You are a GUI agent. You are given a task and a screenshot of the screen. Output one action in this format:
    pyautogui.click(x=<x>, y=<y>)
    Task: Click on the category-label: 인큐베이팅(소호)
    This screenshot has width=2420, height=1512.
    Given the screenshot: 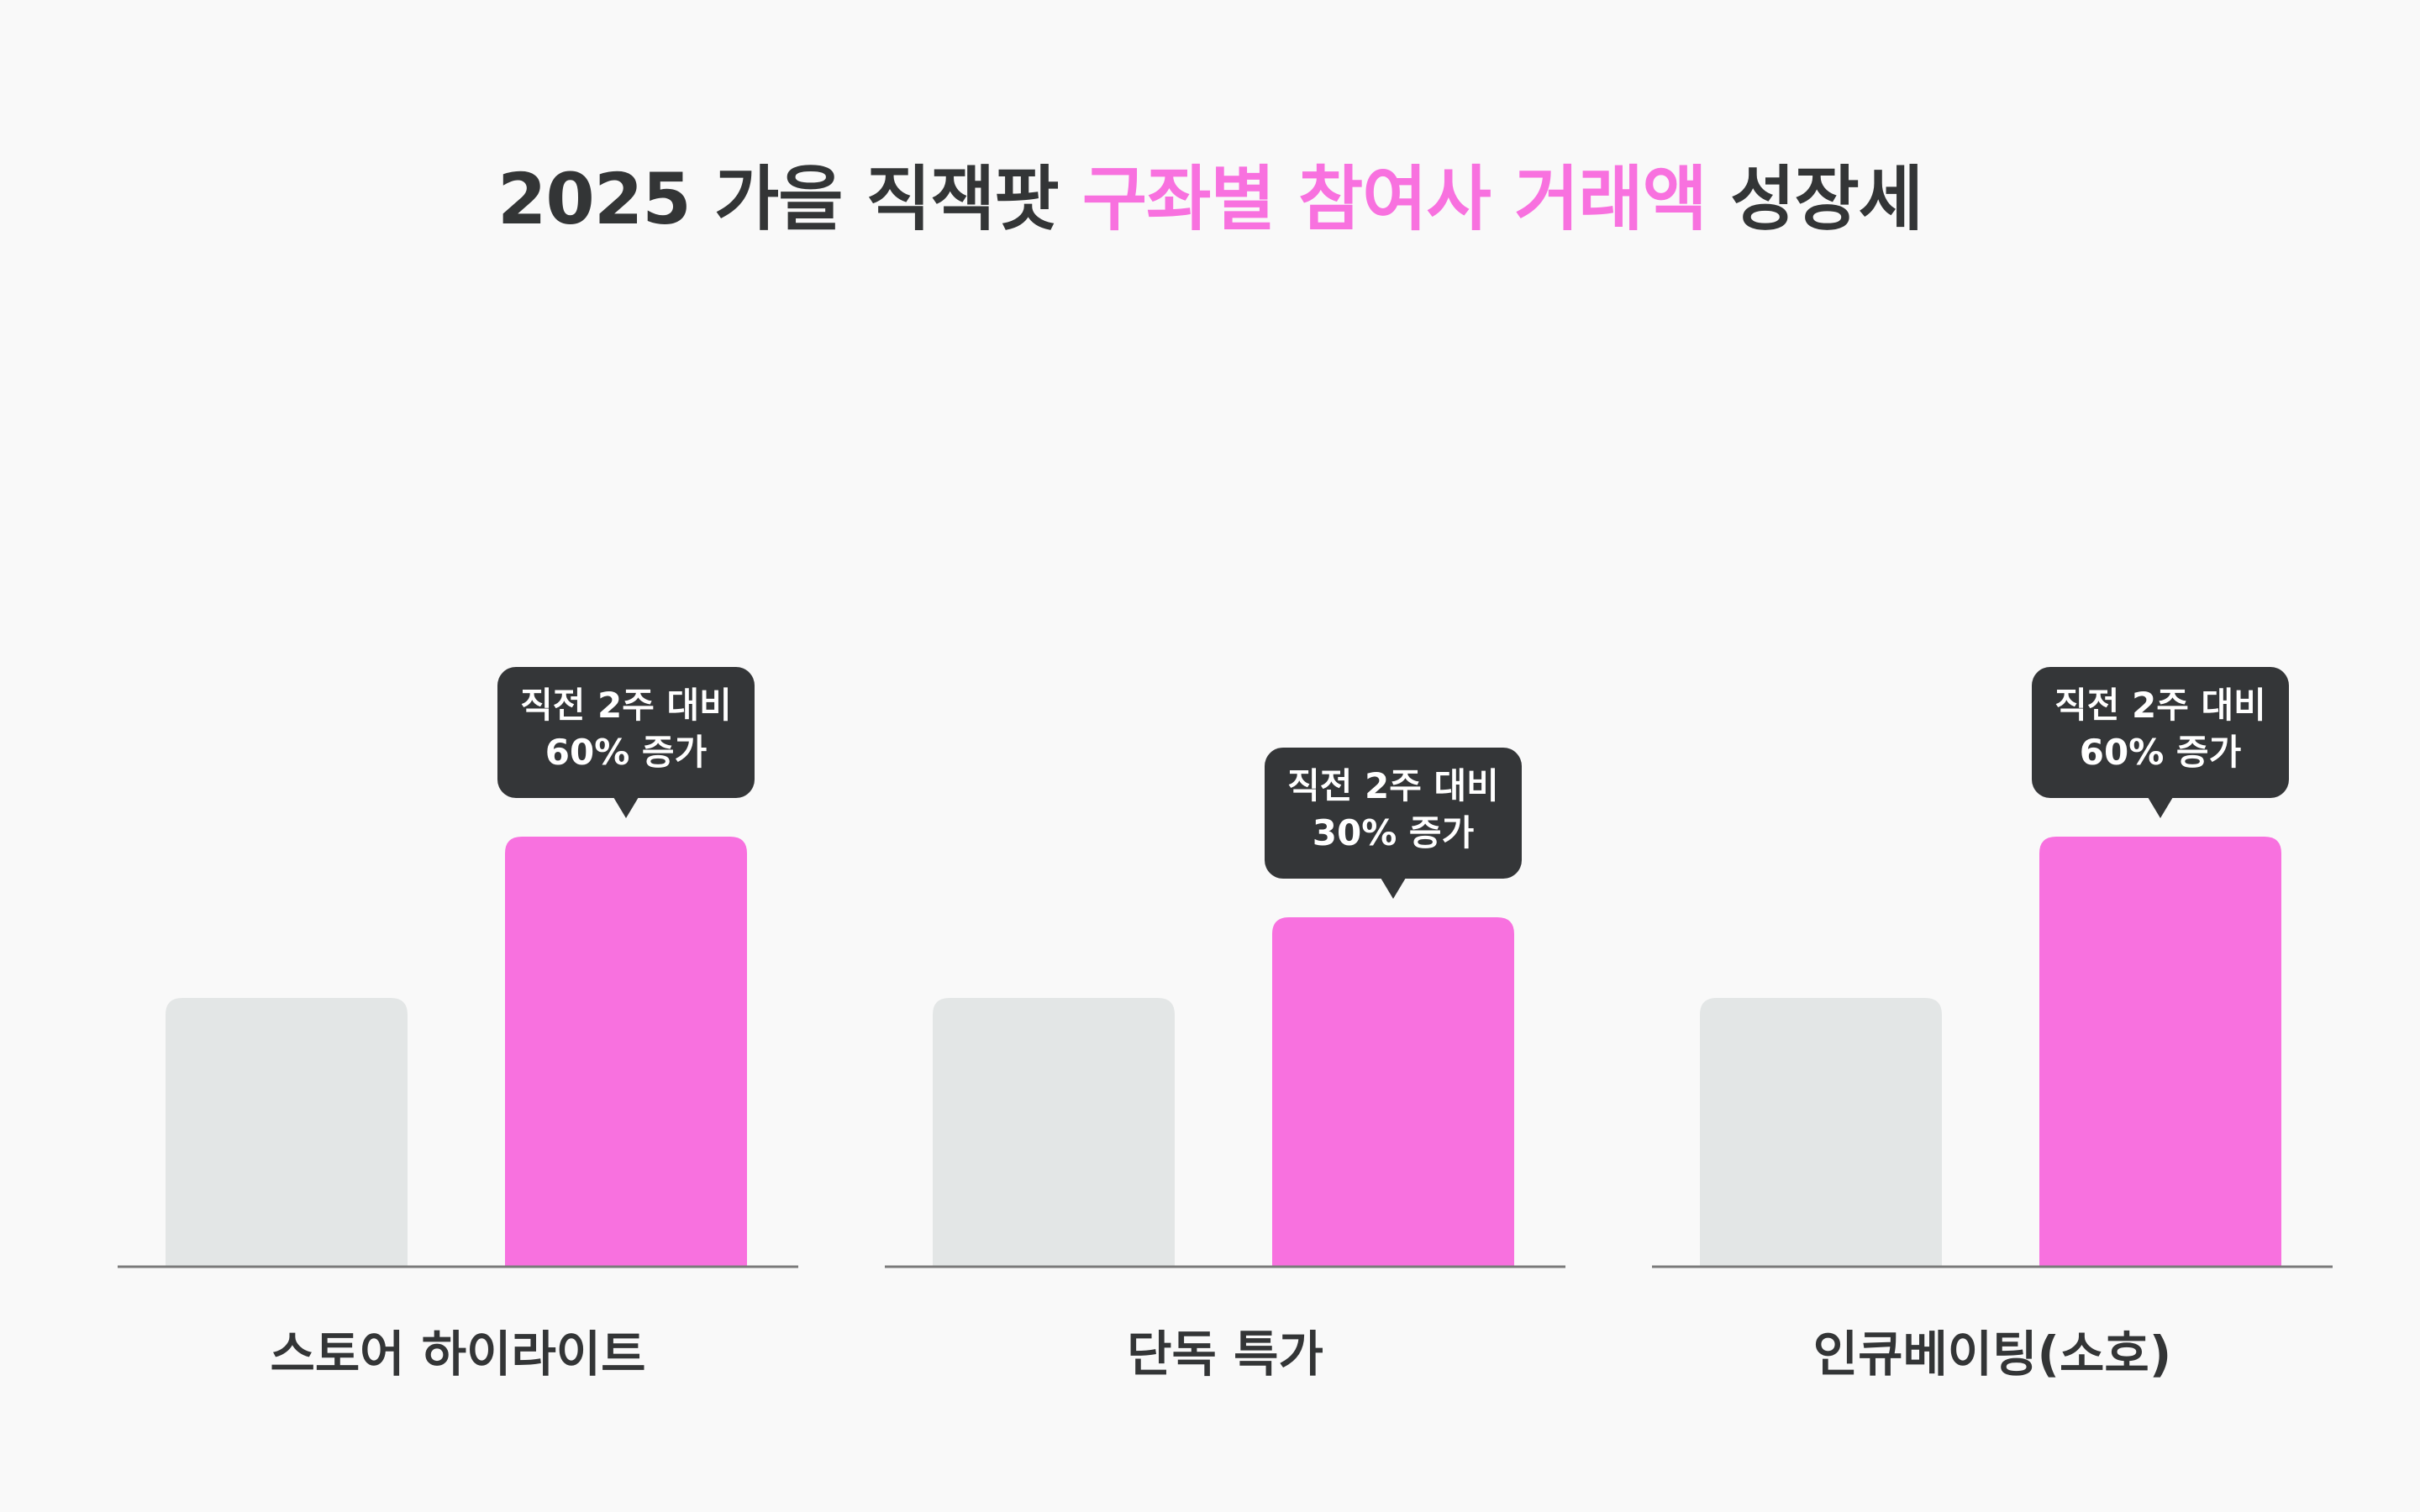 What is the action you would take?
    pyautogui.click(x=1992, y=1354)
    